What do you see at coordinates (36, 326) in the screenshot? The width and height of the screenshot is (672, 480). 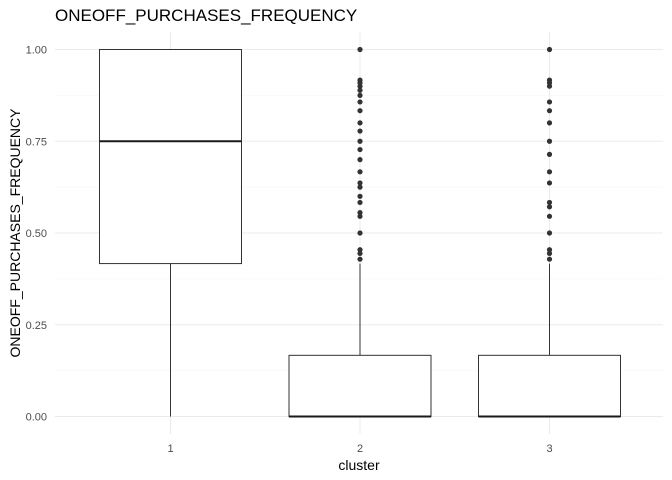 I see `y-tick-label: 0.25` at bounding box center [36, 326].